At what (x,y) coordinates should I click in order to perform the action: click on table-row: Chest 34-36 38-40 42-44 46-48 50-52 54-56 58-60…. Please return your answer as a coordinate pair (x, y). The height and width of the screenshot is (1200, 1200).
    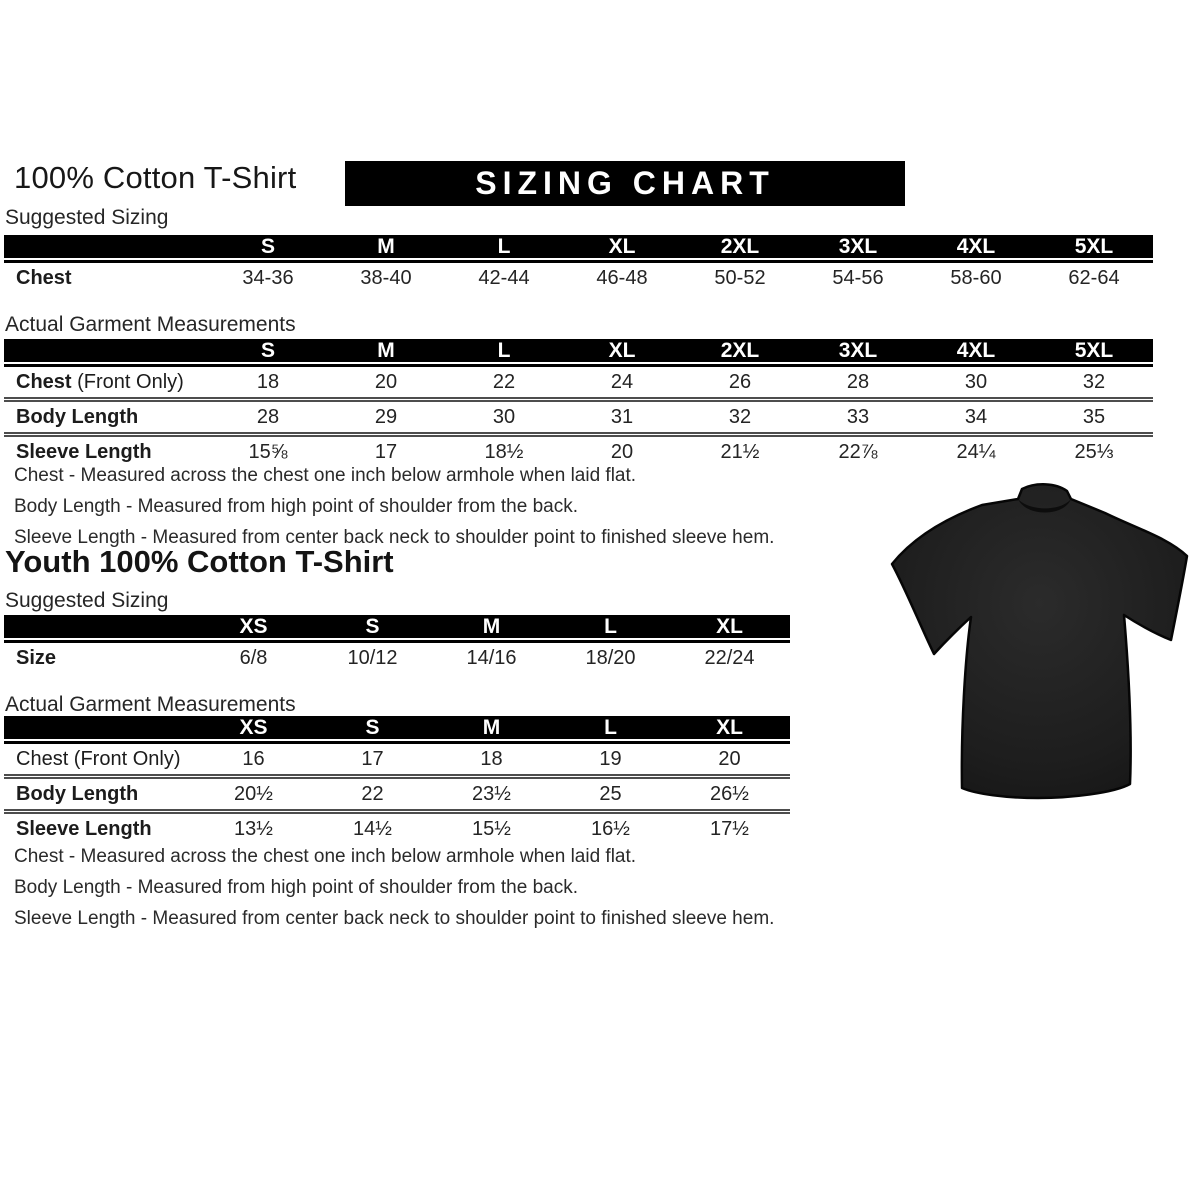
    Looking at the image, I should click on (578, 278).